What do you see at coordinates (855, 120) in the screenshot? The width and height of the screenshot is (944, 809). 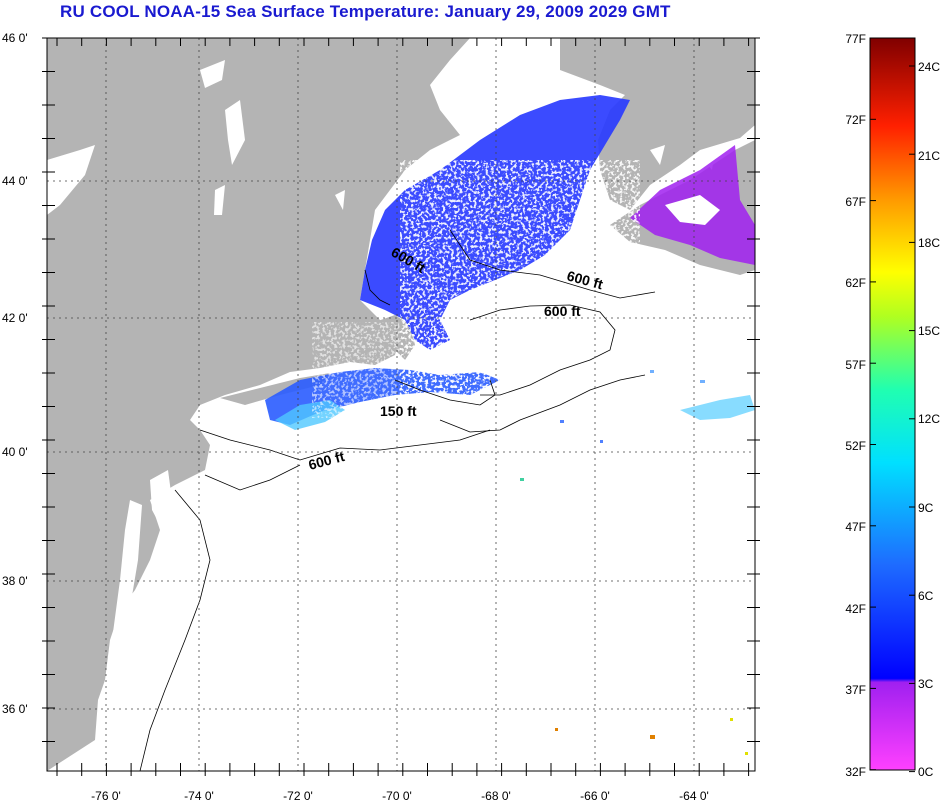 I see `colorbar-f-label: 72F` at bounding box center [855, 120].